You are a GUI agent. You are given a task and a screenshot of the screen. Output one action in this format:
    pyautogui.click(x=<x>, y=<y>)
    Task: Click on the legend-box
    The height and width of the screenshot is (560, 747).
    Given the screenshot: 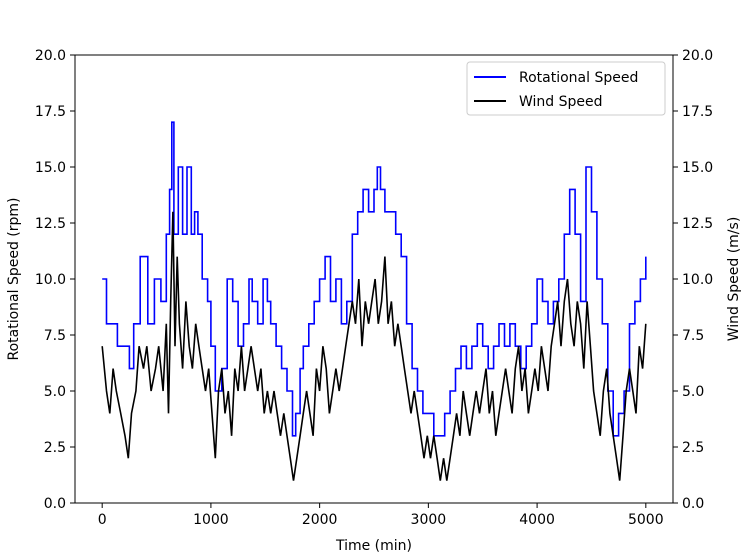 What is the action you would take?
    pyautogui.click(x=566, y=88)
    